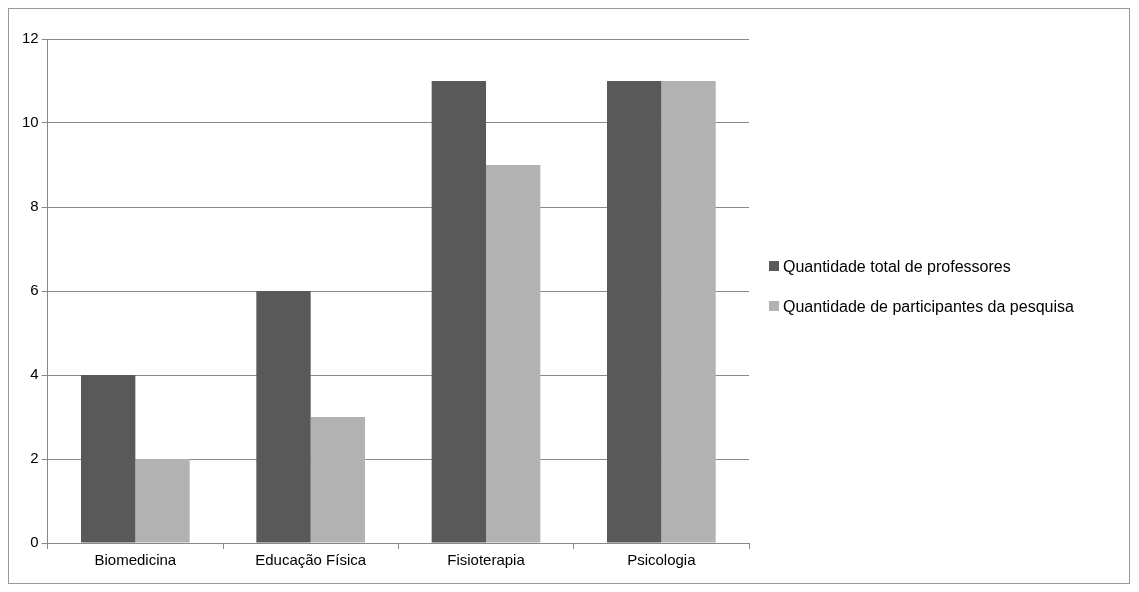 Image resolution: width=1139 pixels, height=592 pixels. Describe the element at coordinates (34, 206) in the screenshot. I see `y-tick-label: 8` at that location.